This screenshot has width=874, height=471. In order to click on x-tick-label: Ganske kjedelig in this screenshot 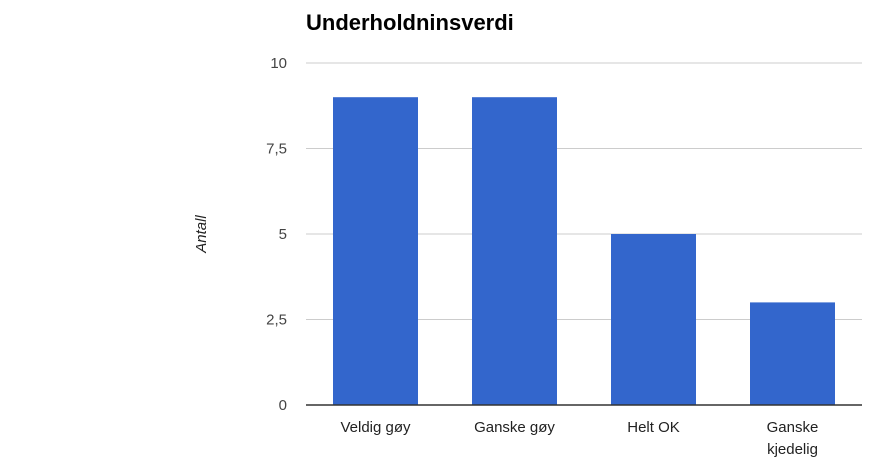, I will do `click(793, 438)`.